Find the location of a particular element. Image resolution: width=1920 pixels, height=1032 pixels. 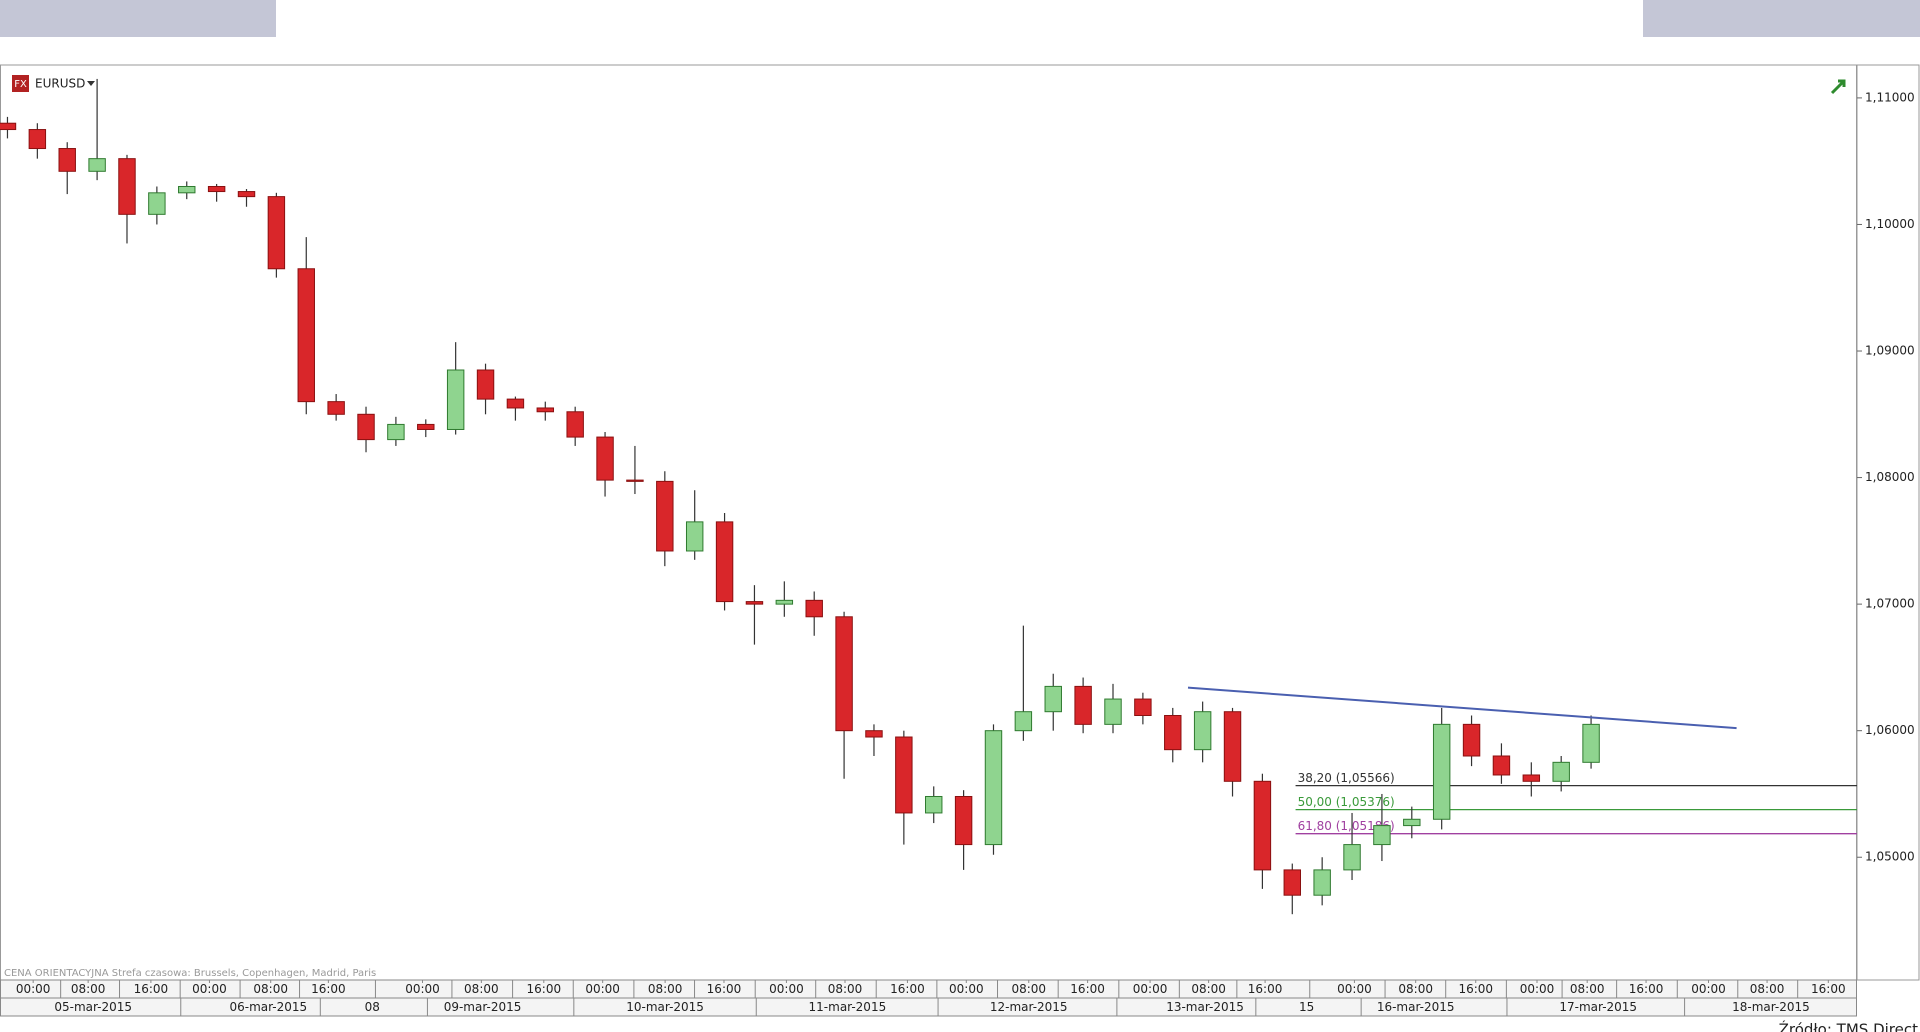

date-label: 11-mar-2015 is located at coordinates (848, 1007).